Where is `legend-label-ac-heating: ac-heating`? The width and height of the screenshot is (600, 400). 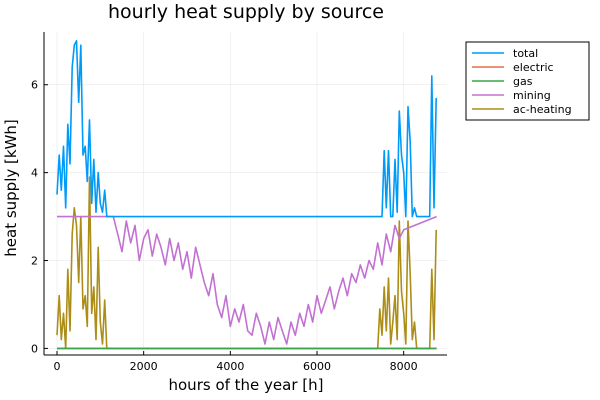 legend-label-ac-heating: ac-heating is located at coordinates (542, 109).